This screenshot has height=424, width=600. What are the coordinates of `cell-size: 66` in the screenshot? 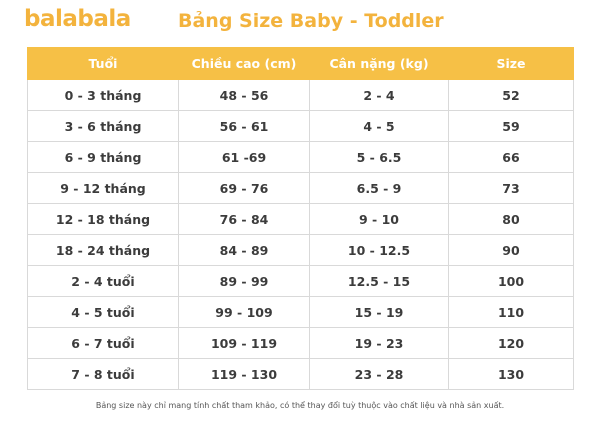 It's located at (511, 157).